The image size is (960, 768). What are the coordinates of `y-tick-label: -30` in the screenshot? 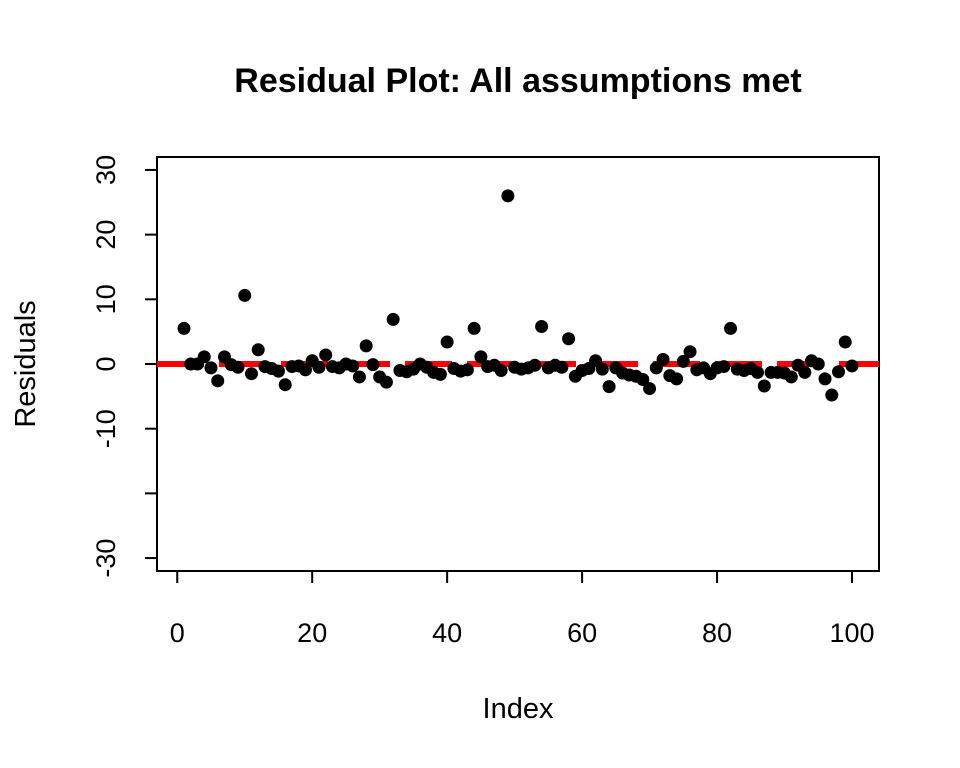 It's located at (106, 558).